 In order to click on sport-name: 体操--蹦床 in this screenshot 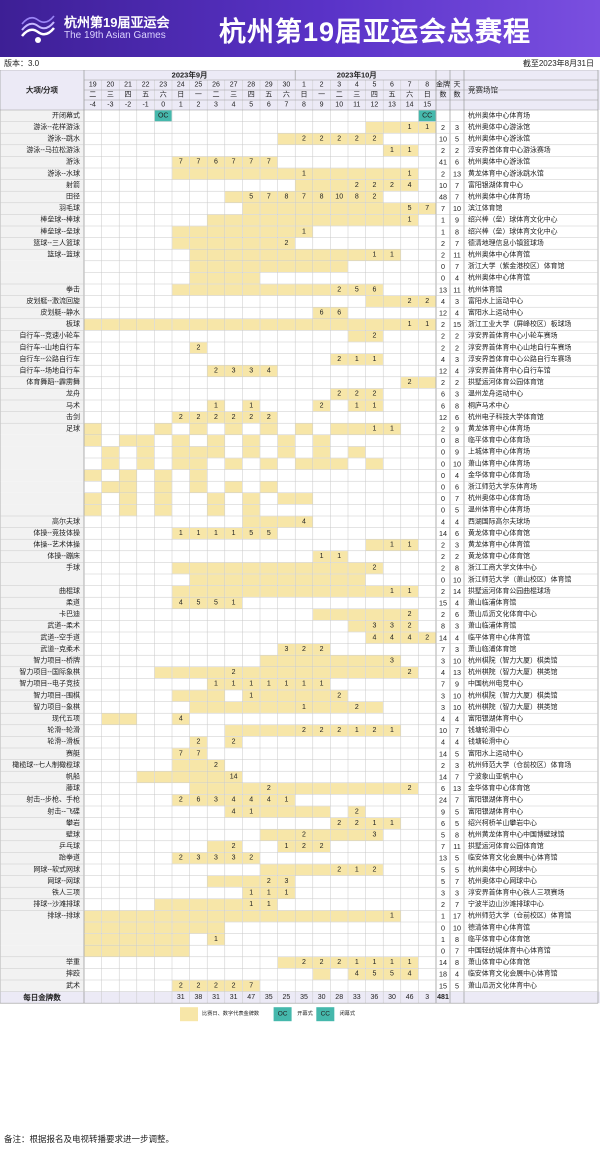, I will do `click(63, 555)`.